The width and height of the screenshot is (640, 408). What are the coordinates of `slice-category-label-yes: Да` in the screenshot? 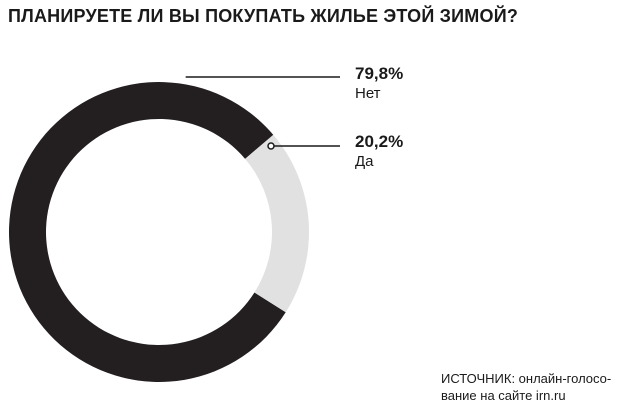 It's located at (364, 161).